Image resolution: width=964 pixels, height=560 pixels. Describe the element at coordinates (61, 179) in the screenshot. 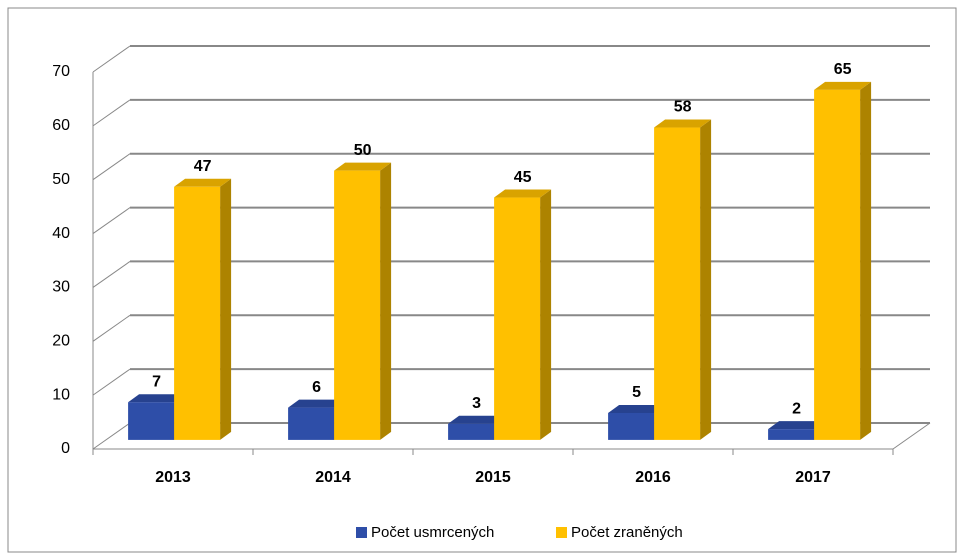

I see `y-tick-label: 50` at that location.